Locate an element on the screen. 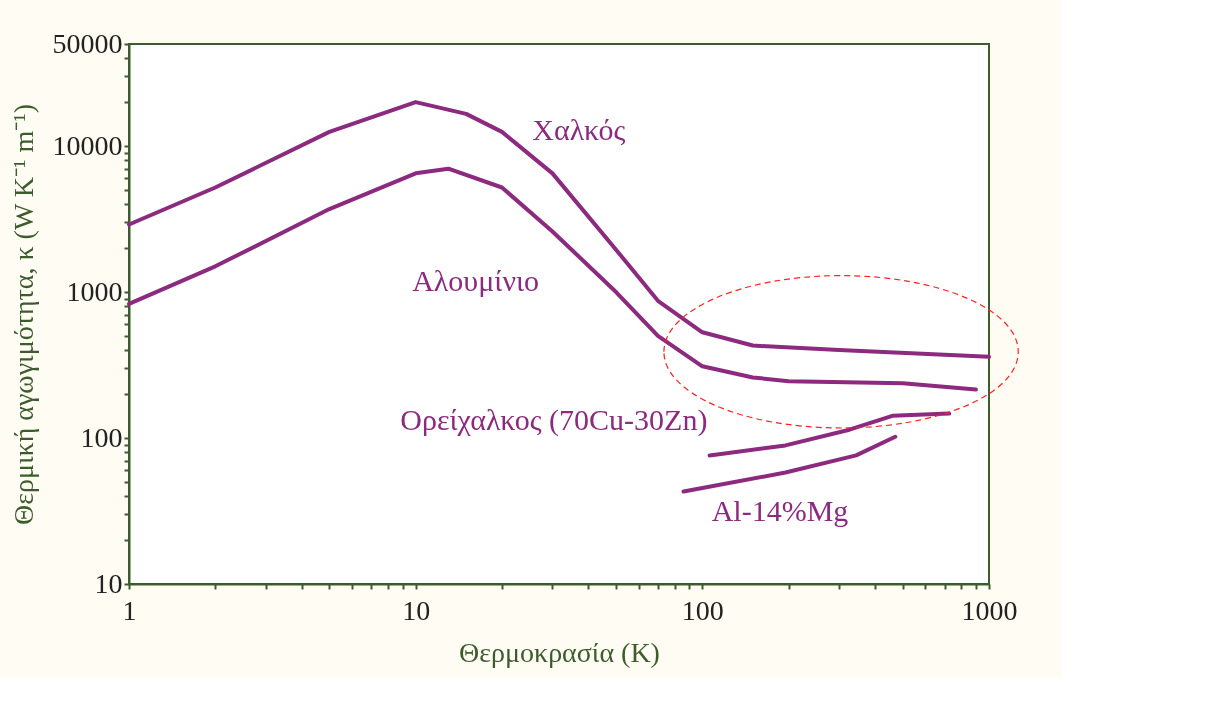 This screenshot has height=721, width=1225. y-tick-label: 10000 is located at coordinates (87, 145).